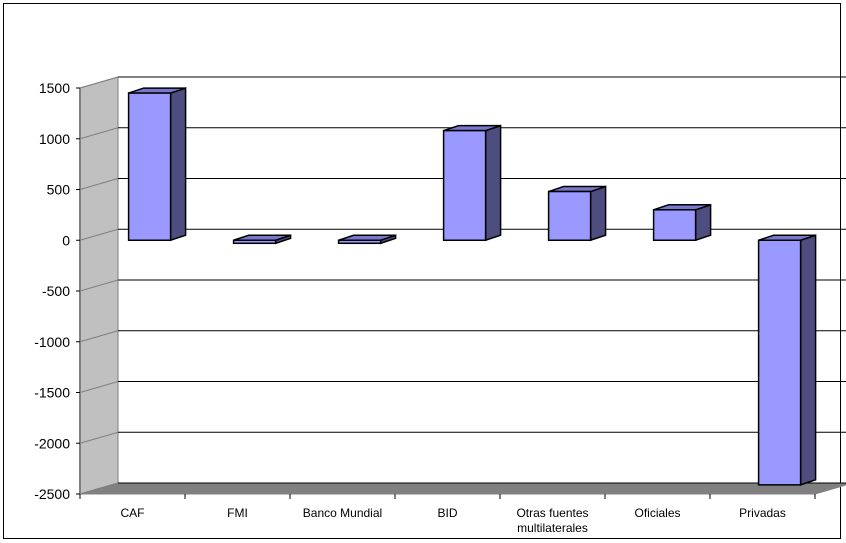 This screenshot has width=846, height=543. What do you see at coordinates (56, 291) in the screenshot?
I see `y-tick-label: -500` at bounding box center [56, 291].